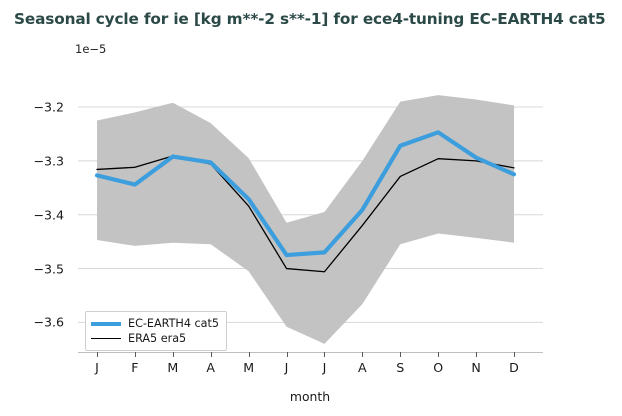 The height and width of the screenshot is (416, 622). What do you see at coordinates (106, 323) in the screenshot?
I see `legend-swatch-blue-line-icon` at bounding box center [106, 323].